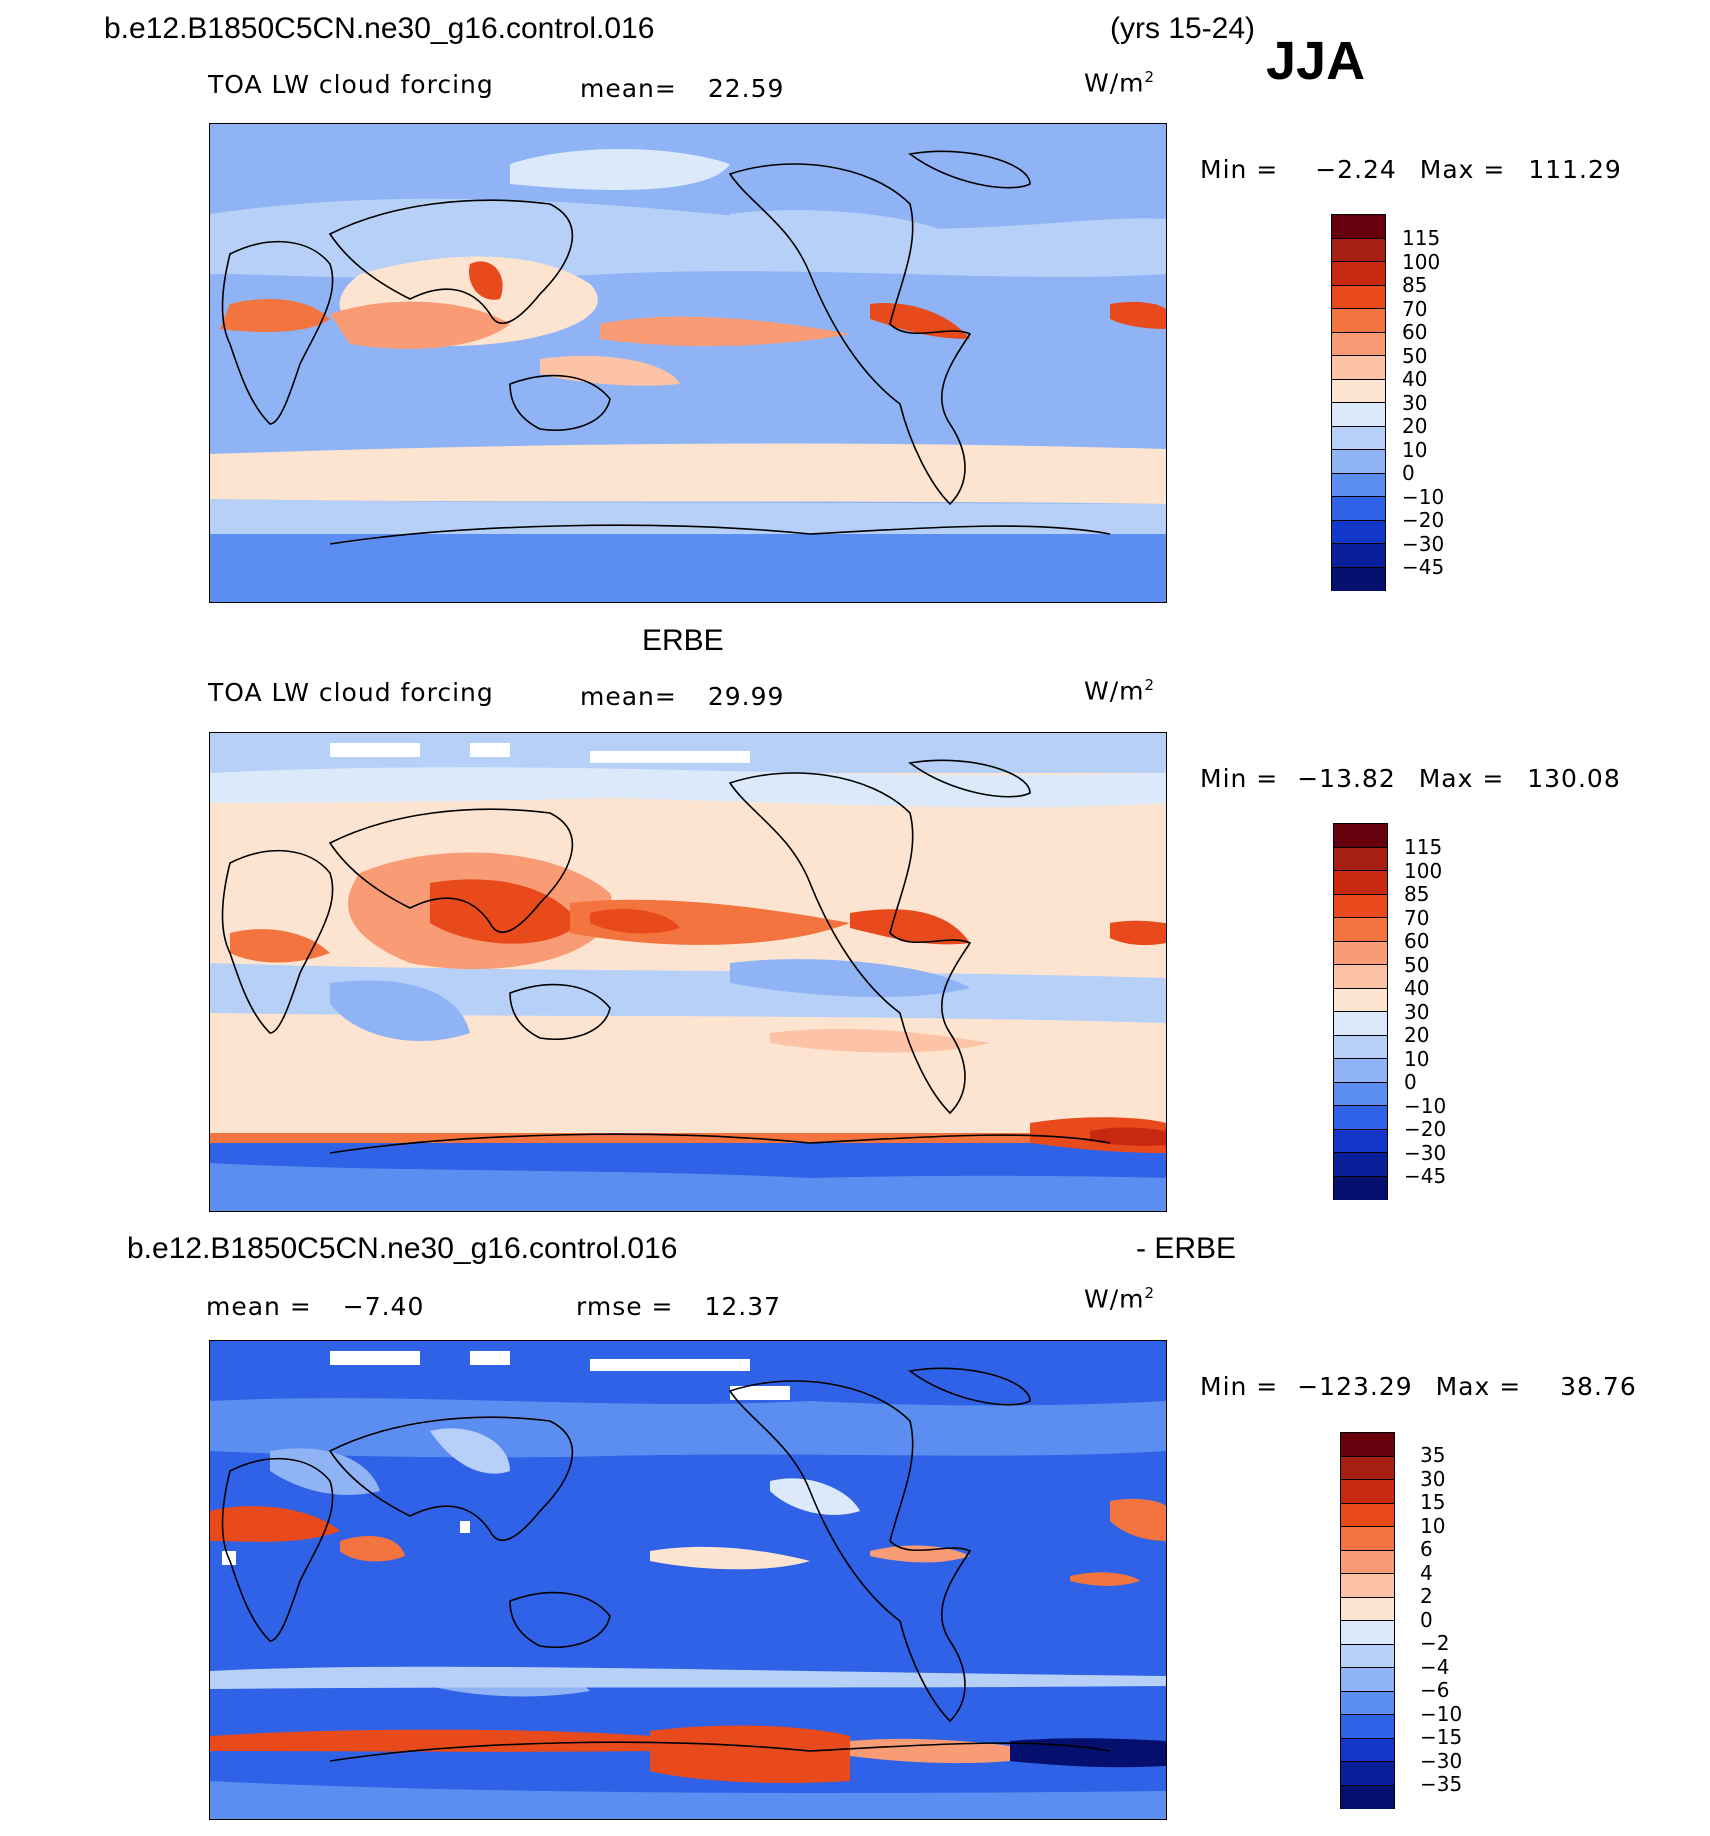 The width and height of the screenshot is (1710, 1836). What do you see at coordinates (1417, 917) in the screenshot?
I see `colorbar-label: 70` at bounding box center [1417, 917].